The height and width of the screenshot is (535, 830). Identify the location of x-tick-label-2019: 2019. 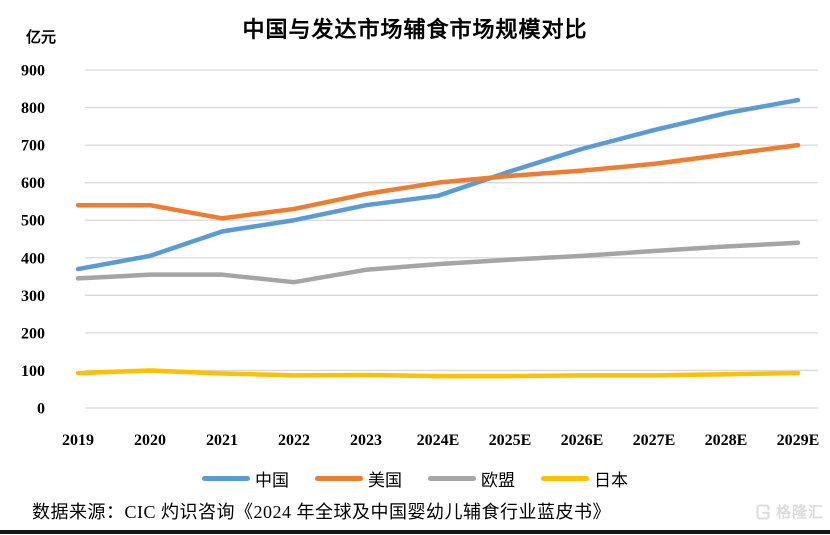
(78, 440).